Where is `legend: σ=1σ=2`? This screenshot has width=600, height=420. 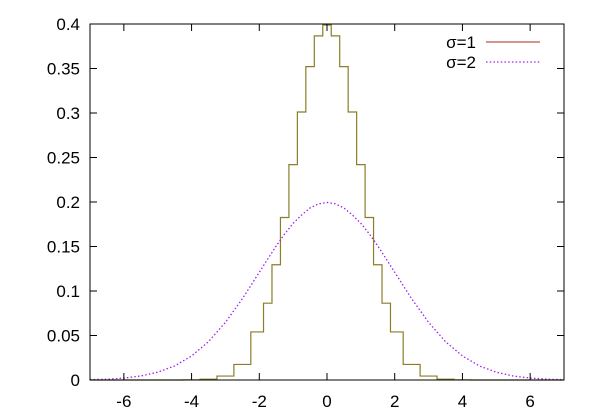 legend: σ=1σ=2 is located at coordinates (493, 52).